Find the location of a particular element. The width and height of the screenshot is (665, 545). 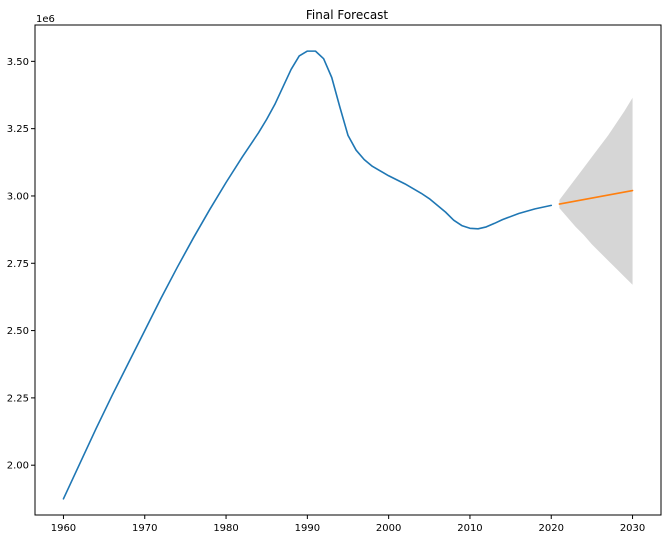

y-tick-label: 2.50 is located at coordinates (18, 331).